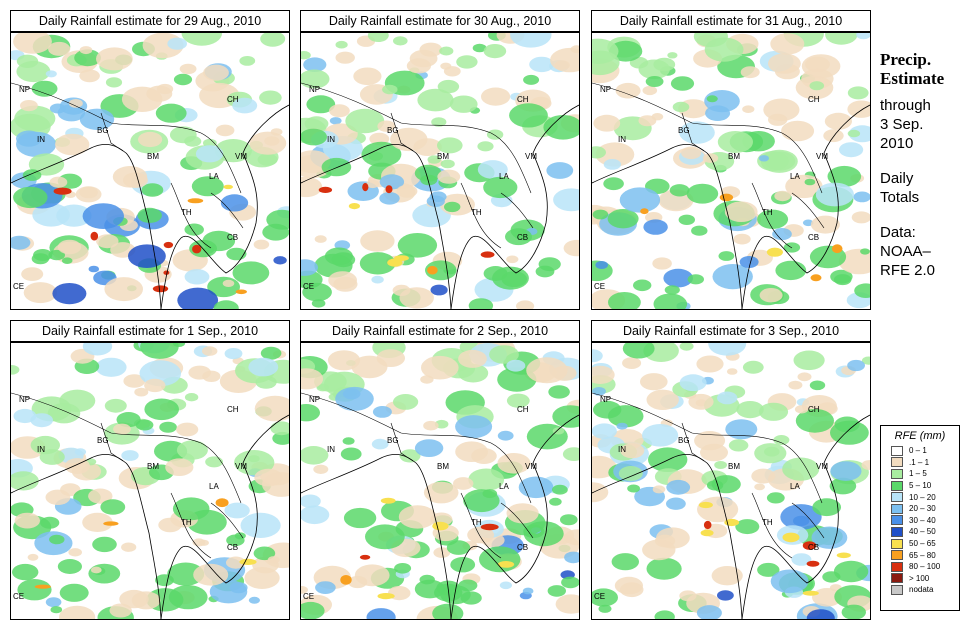  I want to click on caption-through: through, so click(905, 105).